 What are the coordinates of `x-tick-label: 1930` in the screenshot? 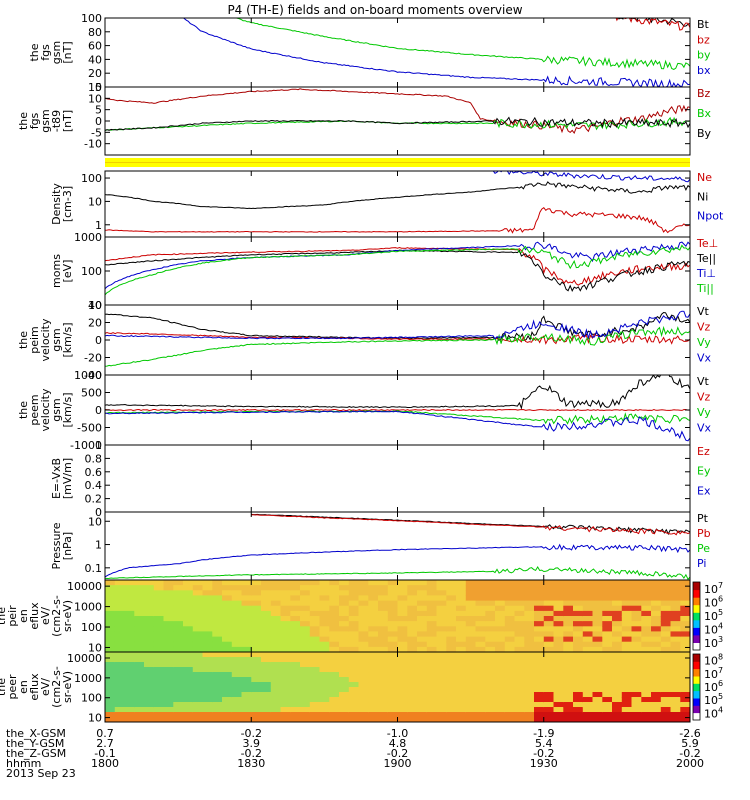 It's located at (544, 763).